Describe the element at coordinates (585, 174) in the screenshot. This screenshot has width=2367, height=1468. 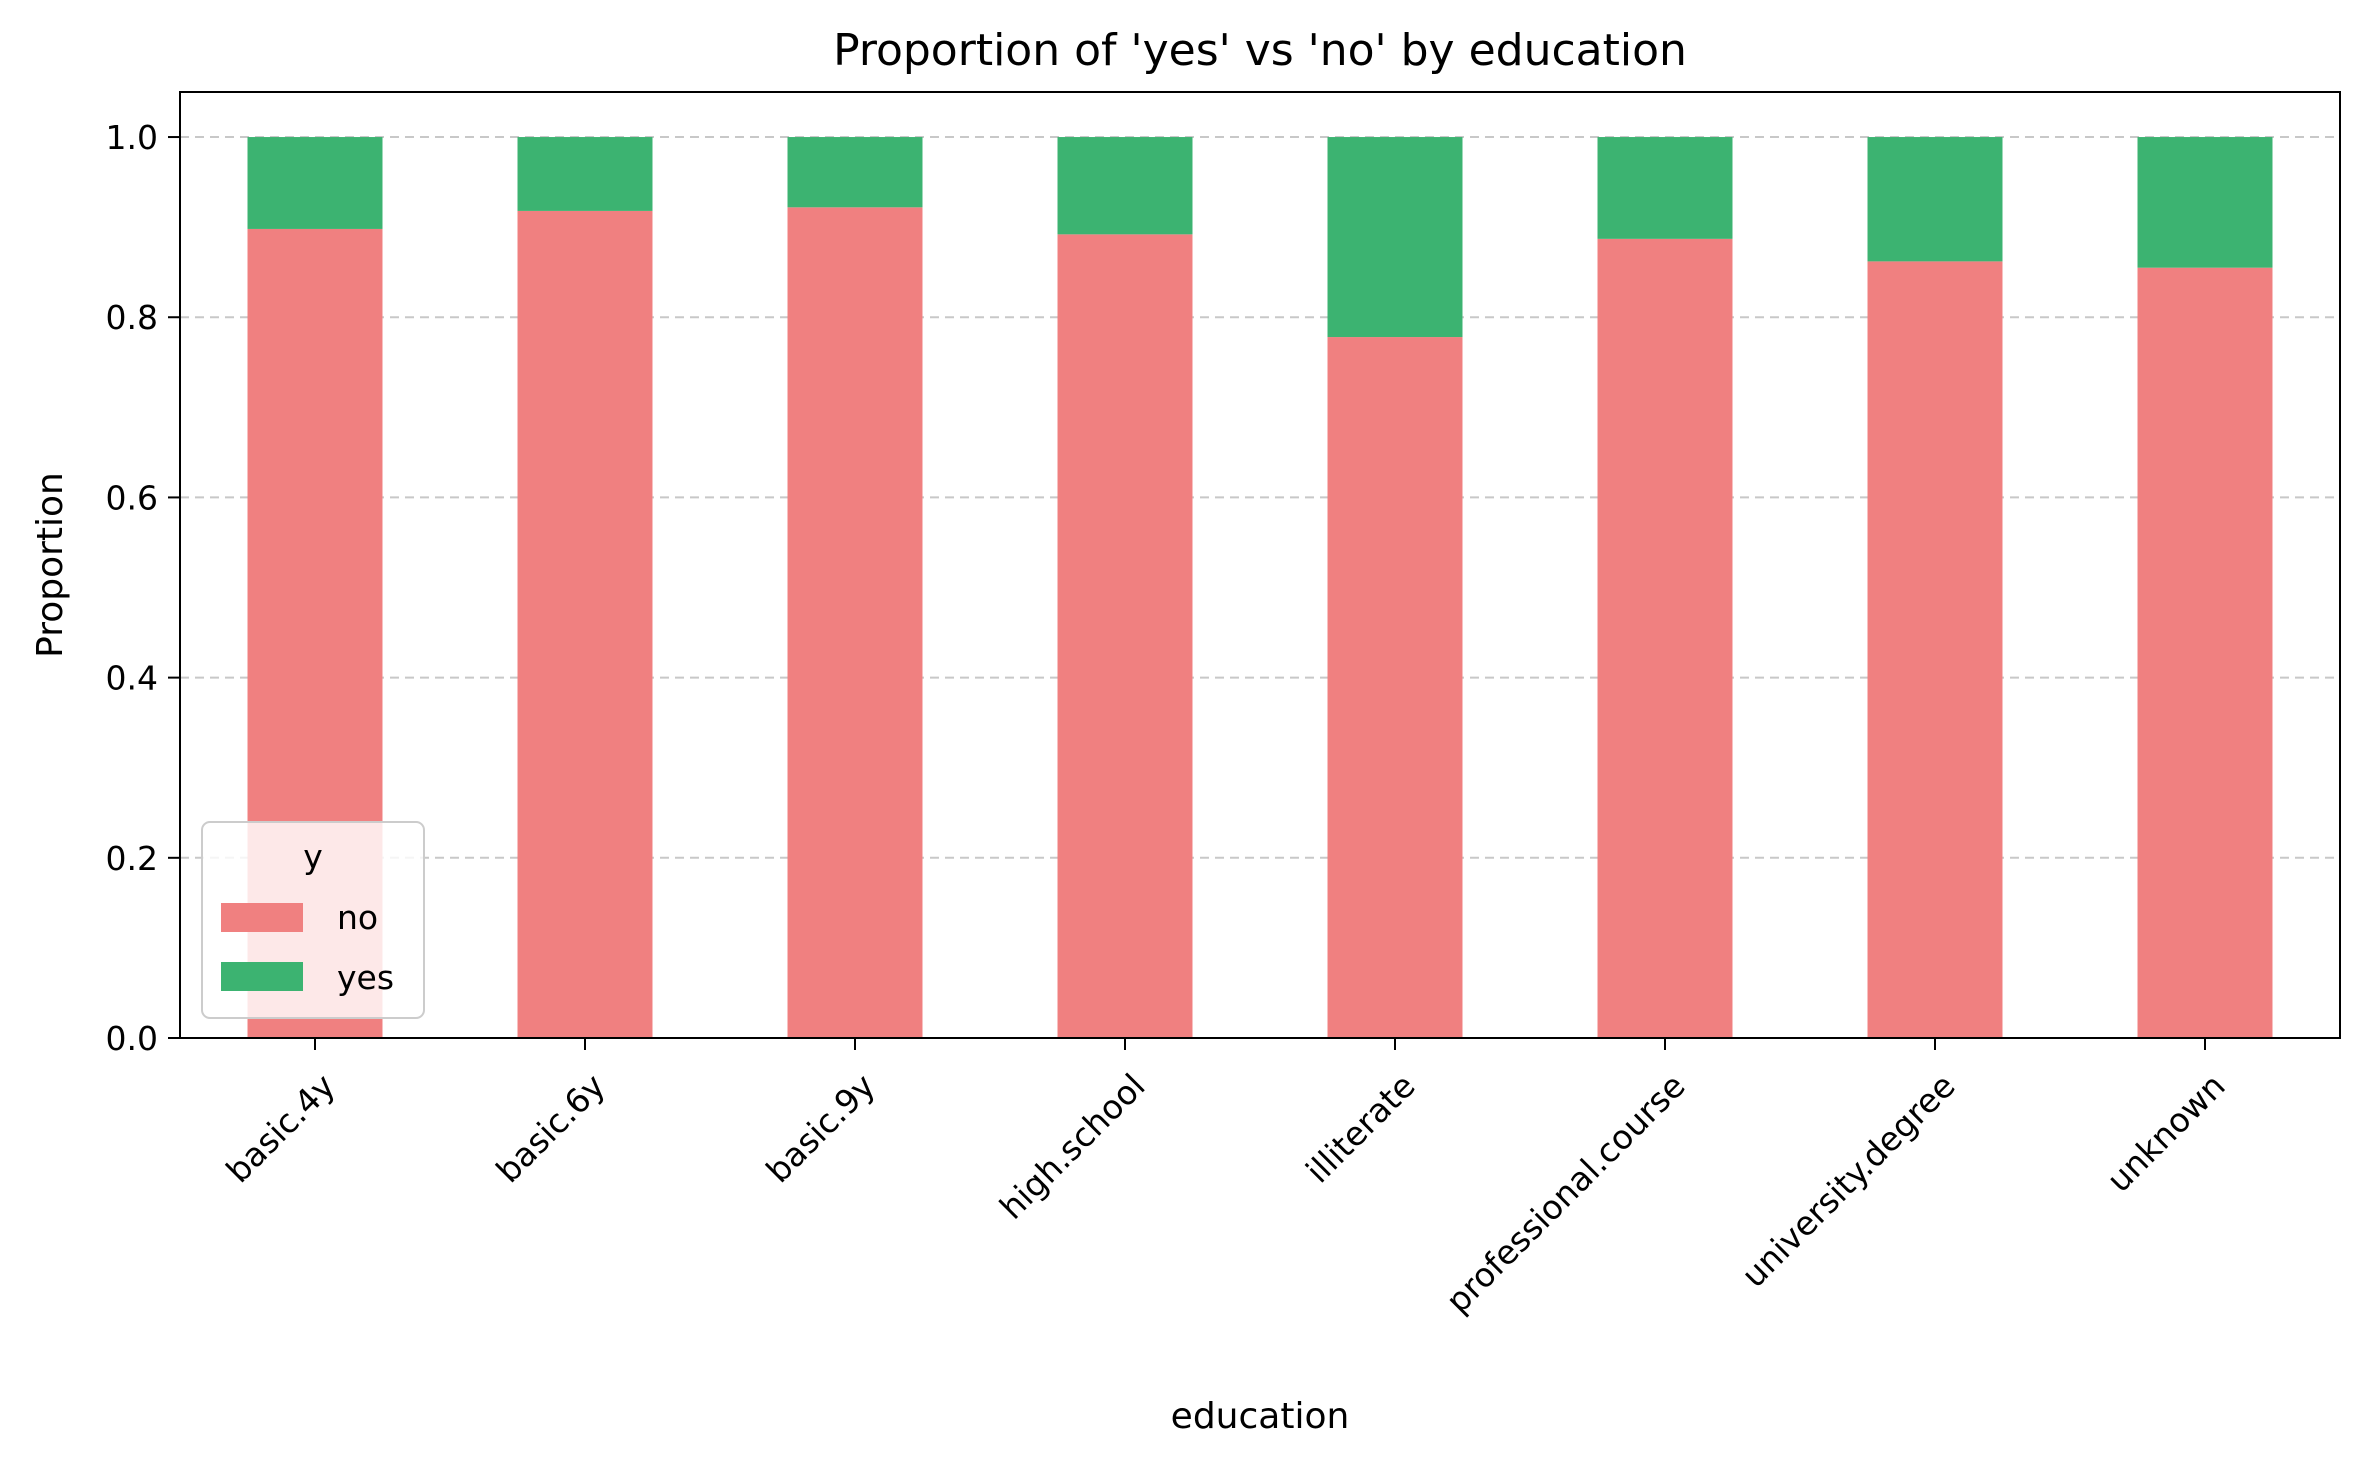
I see `bar-yes-basic.6y` at that location.